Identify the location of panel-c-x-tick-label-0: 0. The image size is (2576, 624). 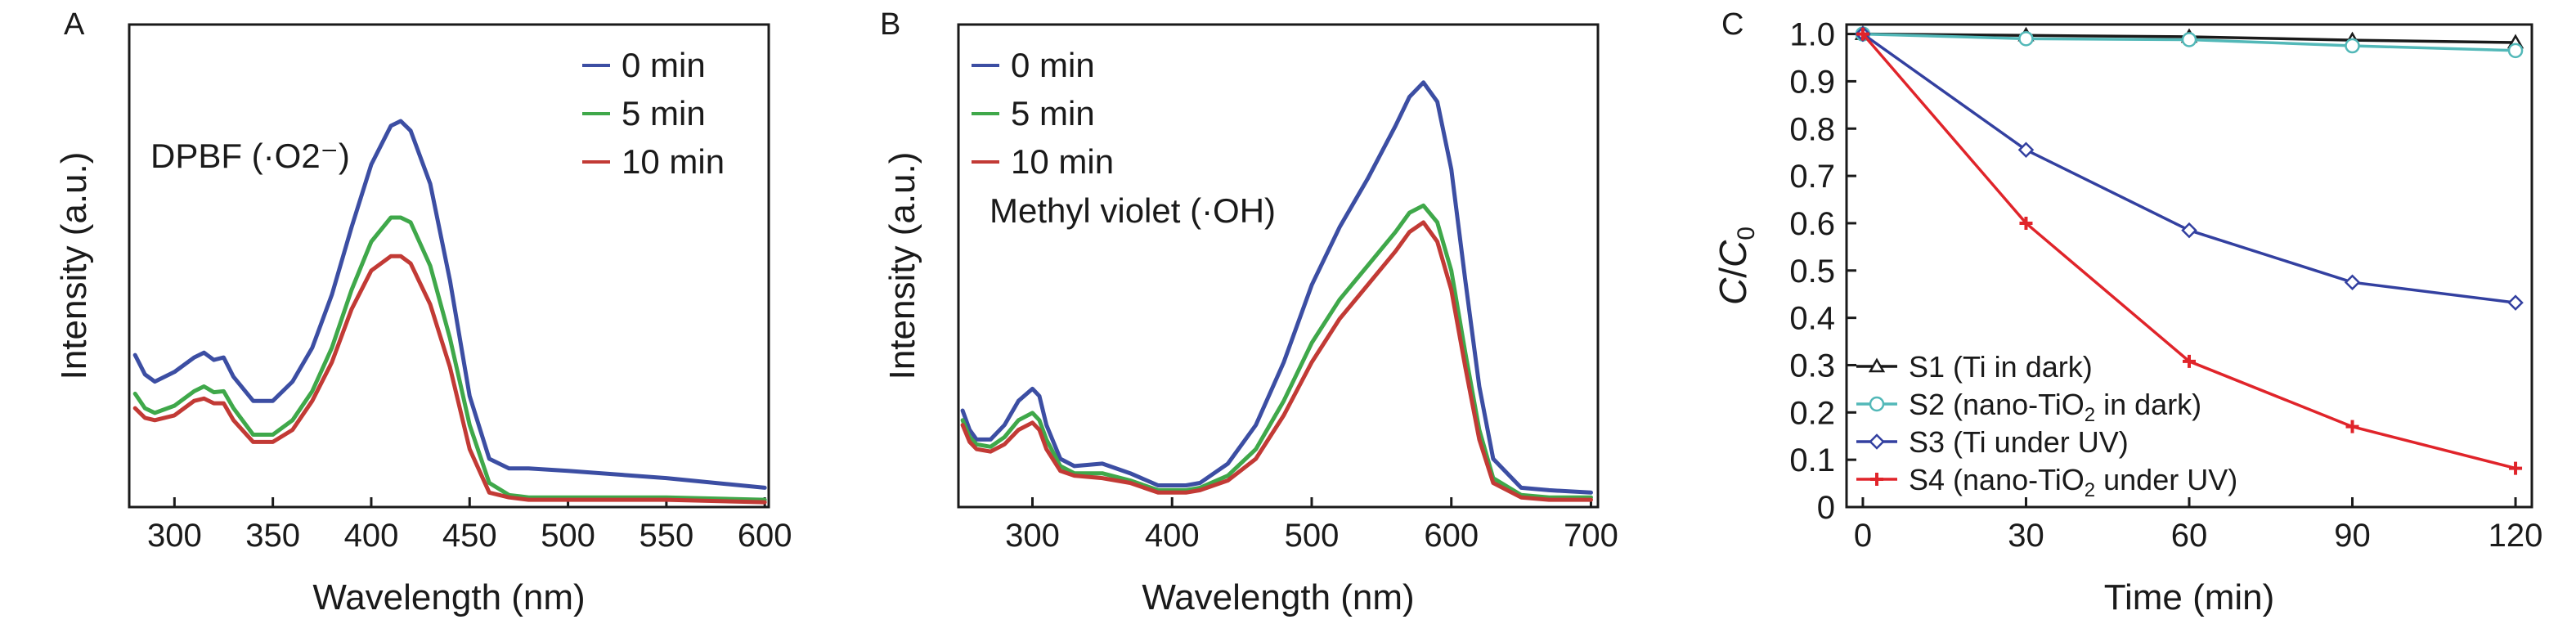
(1863, 536).